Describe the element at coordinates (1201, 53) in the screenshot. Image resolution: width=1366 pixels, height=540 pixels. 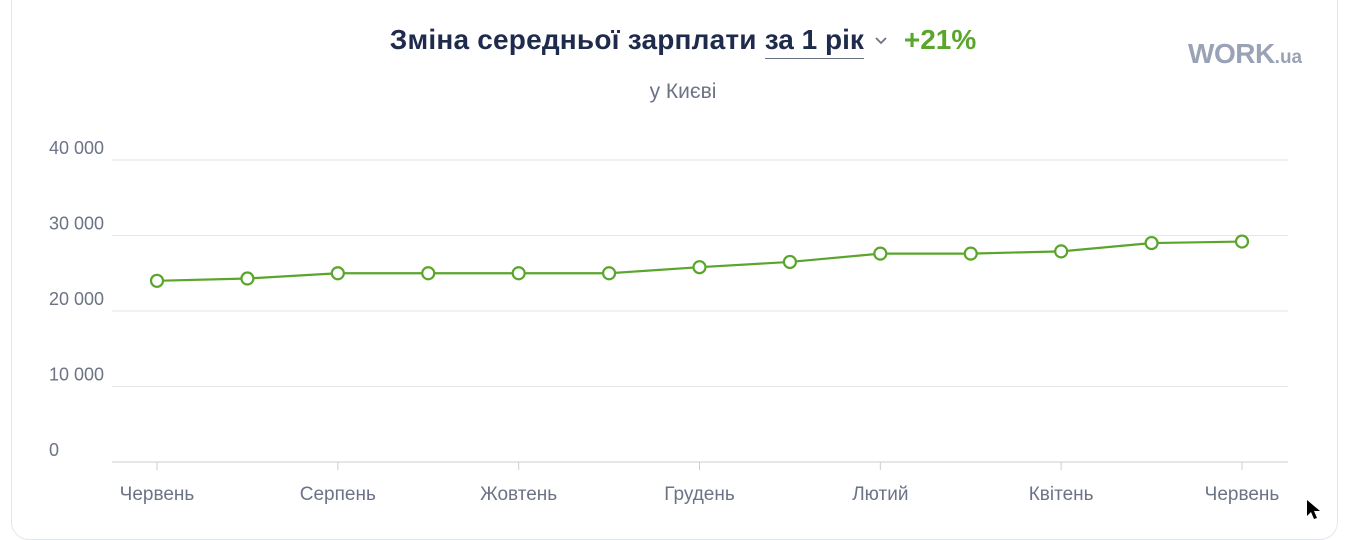
I see `logo-letter-w: W` at that location.